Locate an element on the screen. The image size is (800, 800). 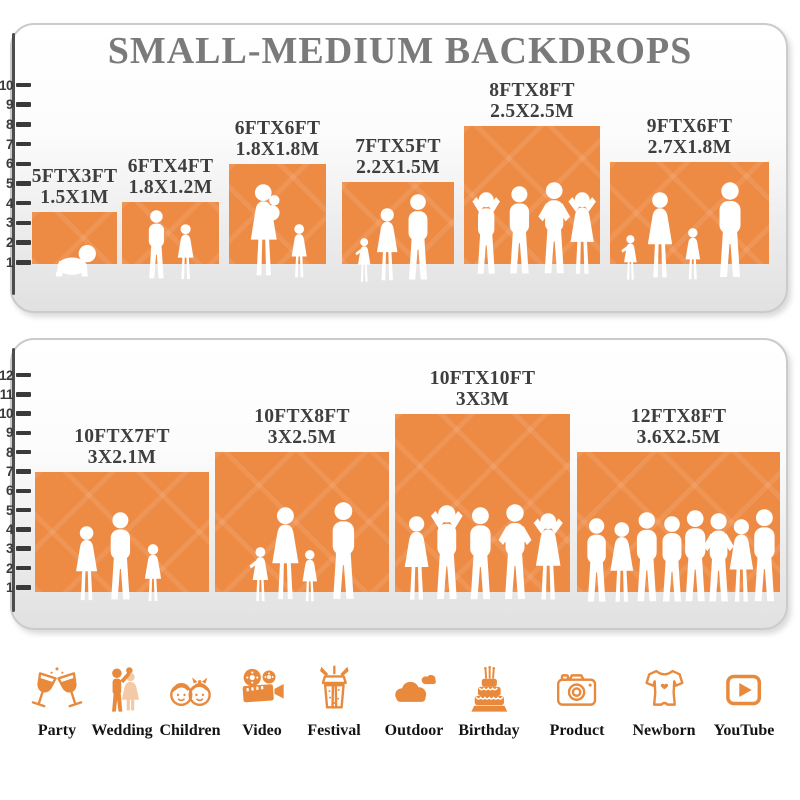
backdrop-size-label: 5FTX3FT 1.5X1M is located at coordinates (75, 187).